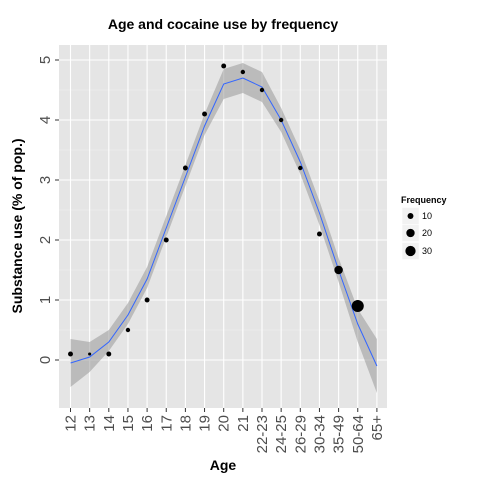 This screenshot has height=480, width=480. Describe the element at coordinates (166, 423) in the screenshot. I see `x-tick-label: 17` at that location.